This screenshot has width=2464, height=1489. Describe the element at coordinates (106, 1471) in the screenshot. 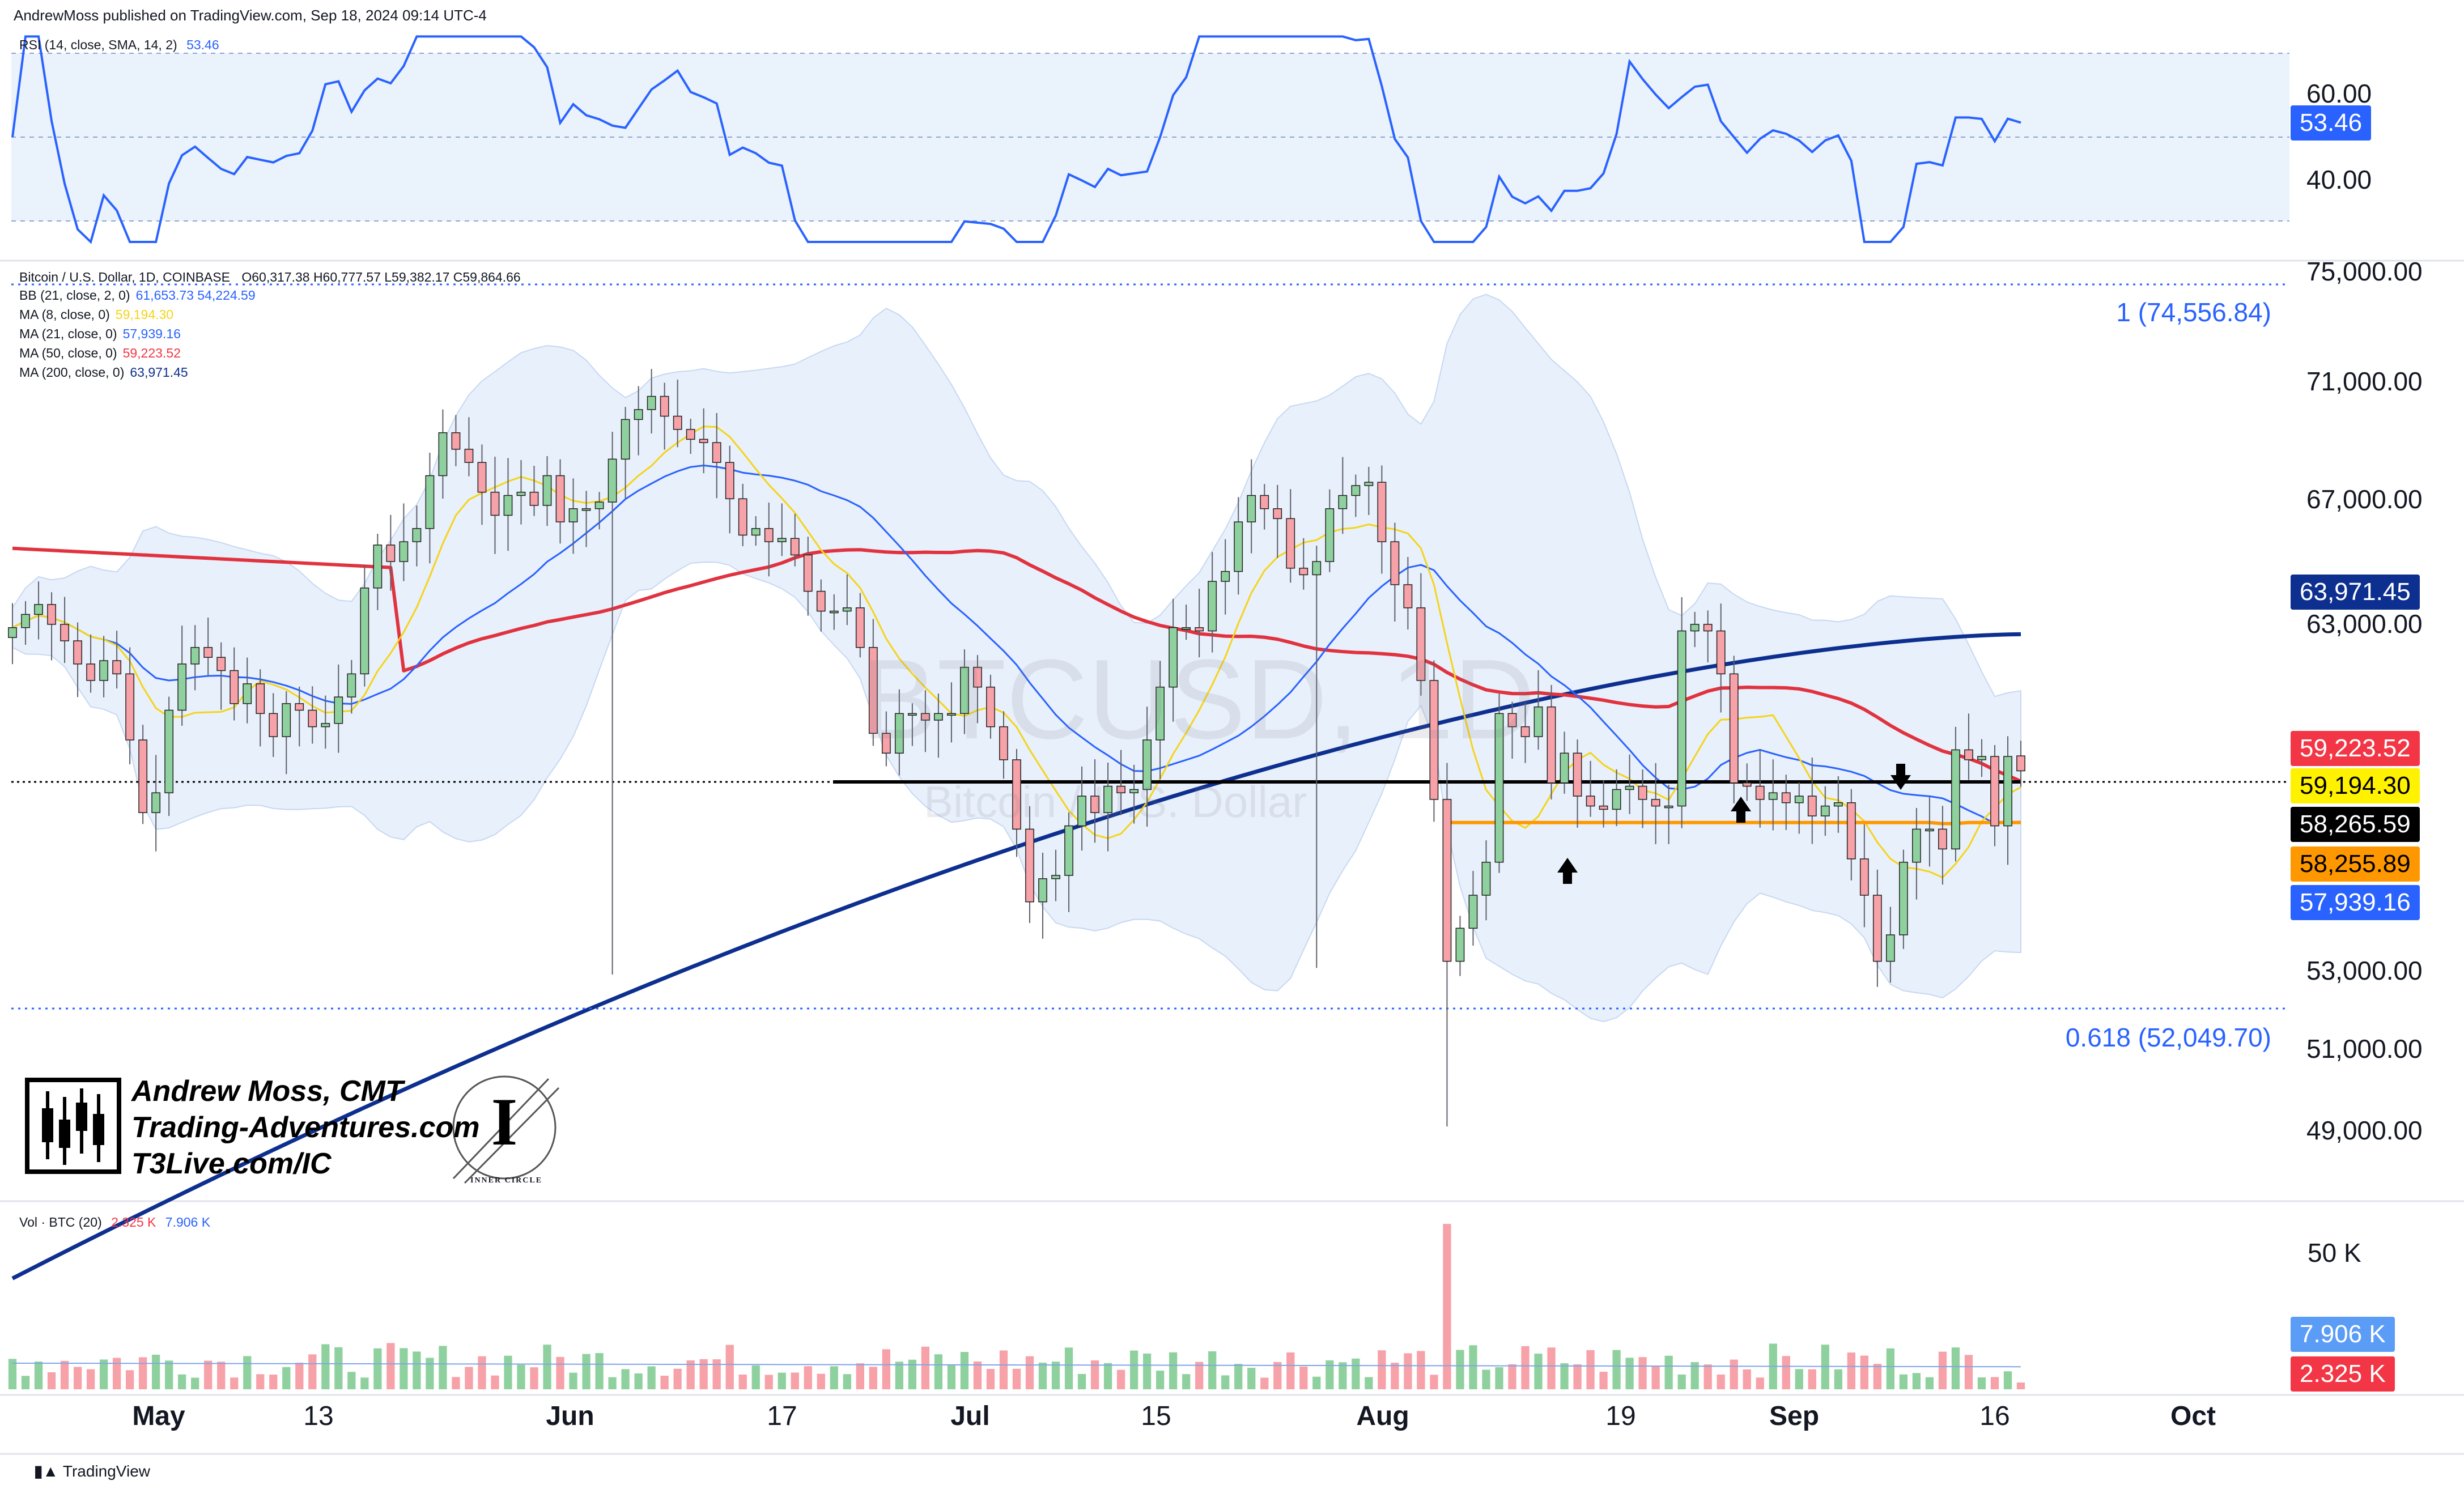

I see `tradingview-brand: TradingView` at that location.